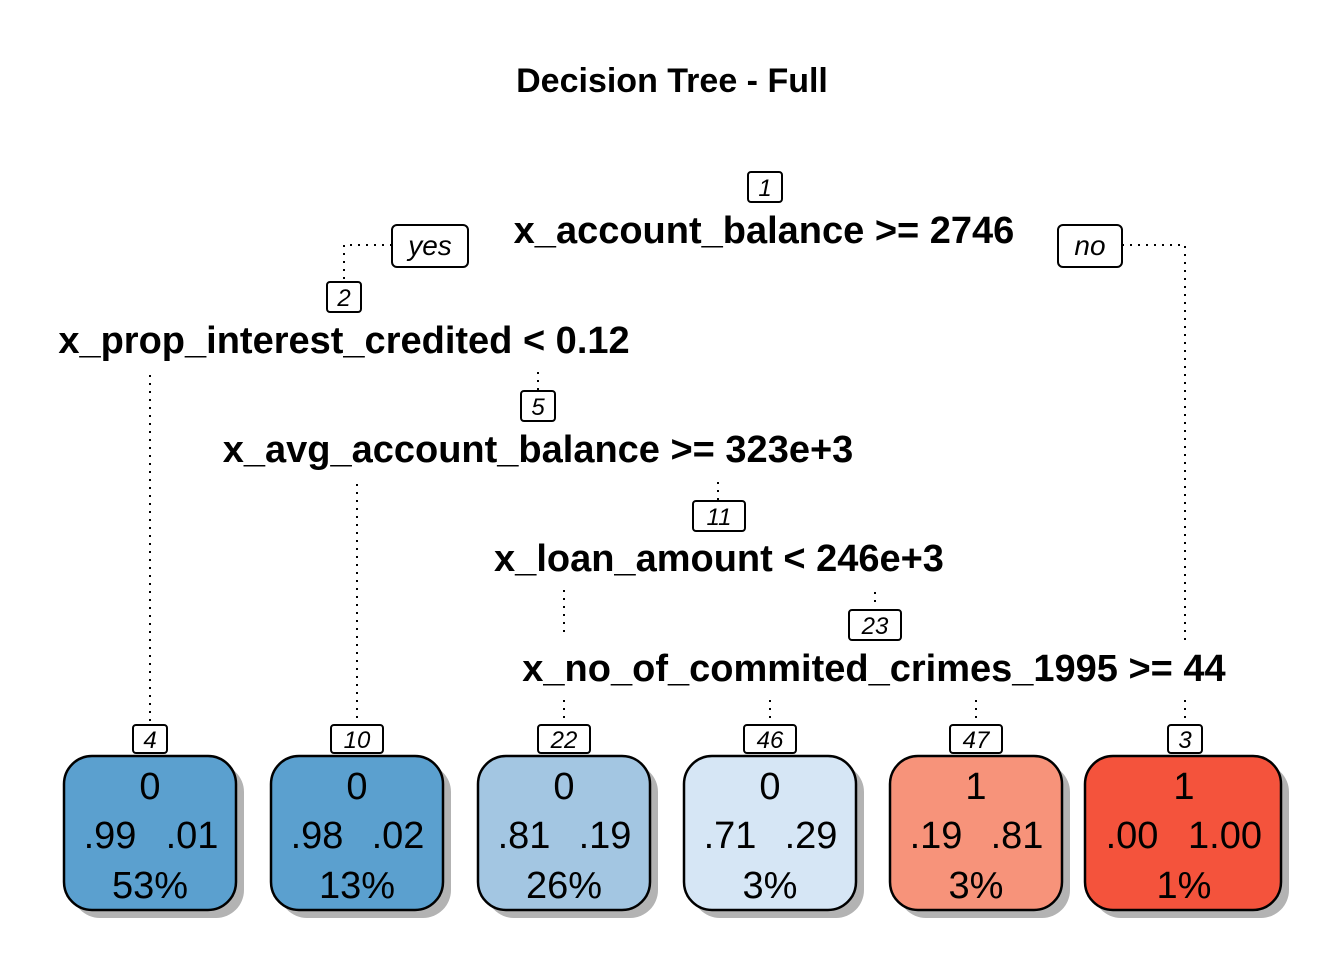 The height and width of the screenshot is (960, 1344). I want to click on leaf-prob0-3: .00, so click(1132, 836).